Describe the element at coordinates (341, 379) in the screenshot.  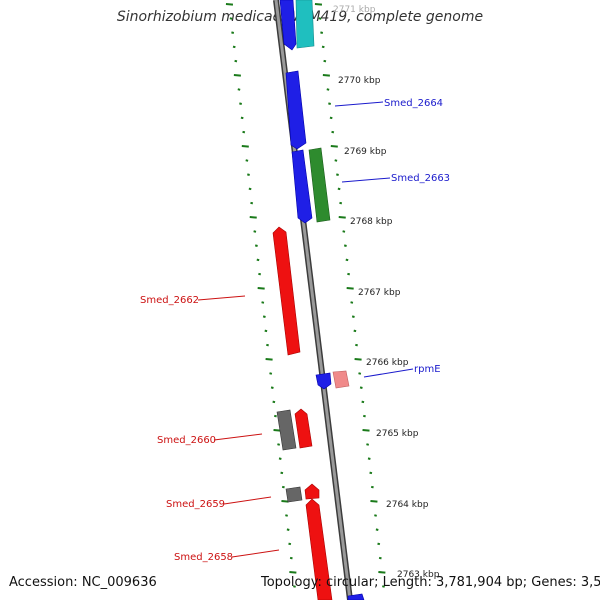
I see `feature-rpme` at that location.